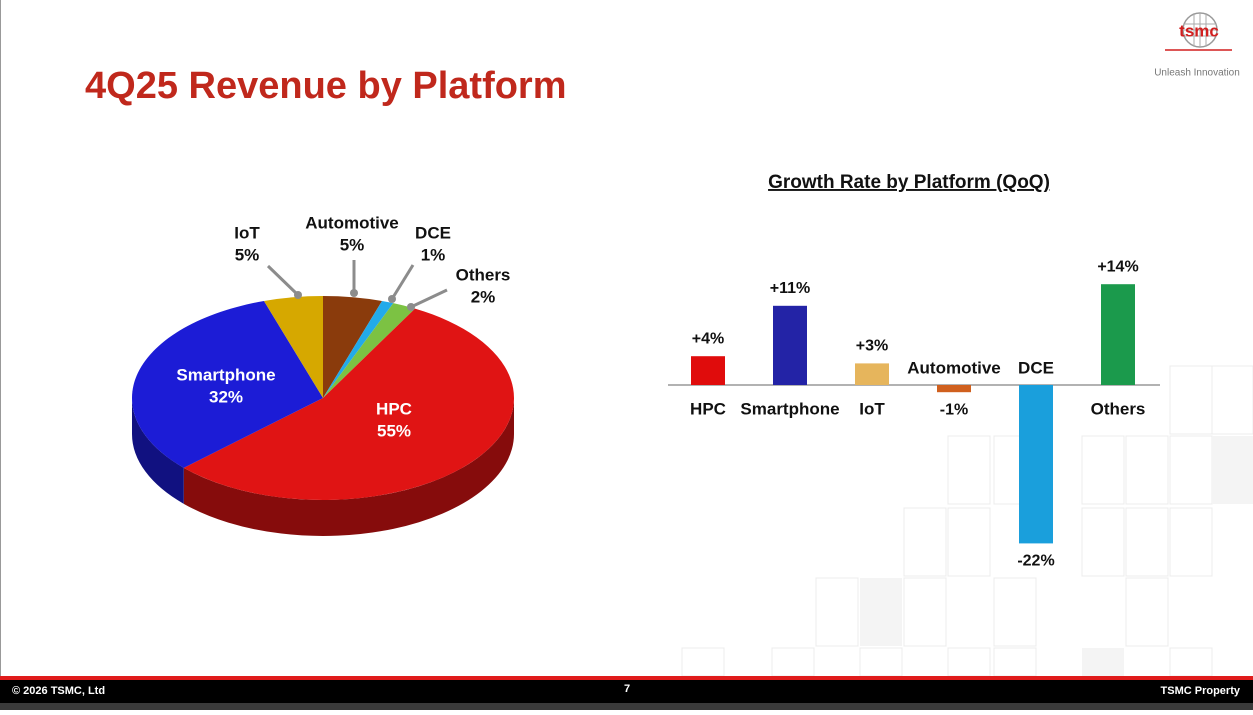 The height and width of the screenshot is (715, 1253). I want to click on category-label: IoT, so click(872, 408).